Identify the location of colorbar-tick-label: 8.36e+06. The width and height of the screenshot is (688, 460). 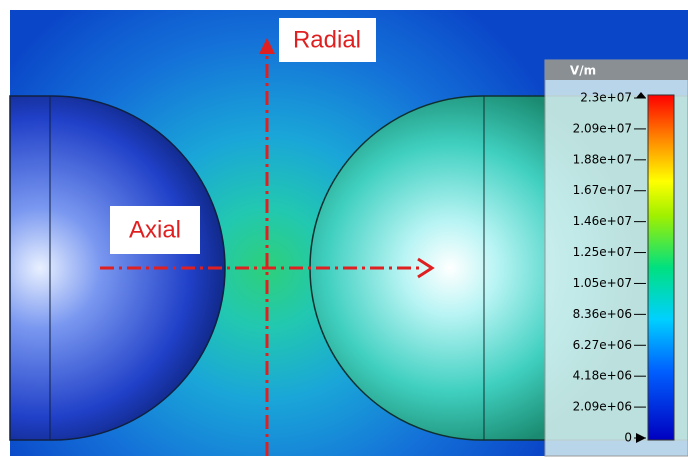
(602, 314).